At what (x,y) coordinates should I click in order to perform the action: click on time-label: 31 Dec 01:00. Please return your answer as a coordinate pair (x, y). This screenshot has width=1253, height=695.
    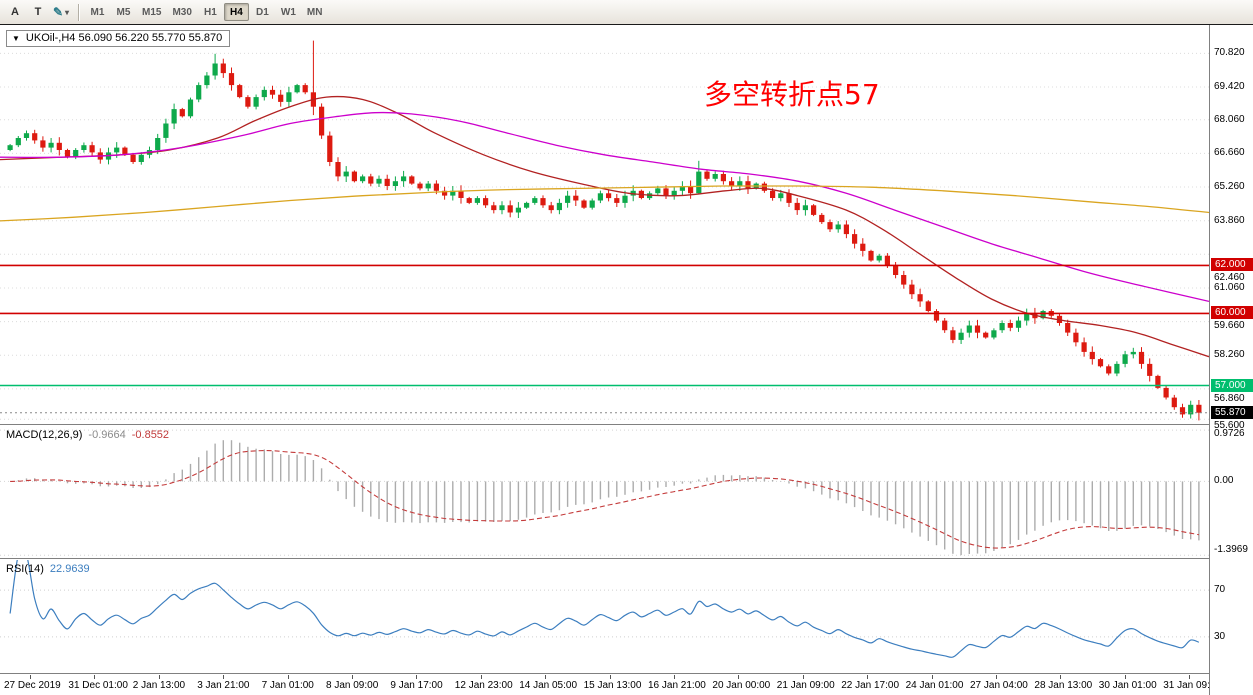
    Looking at the image, I should click on (98, 685).